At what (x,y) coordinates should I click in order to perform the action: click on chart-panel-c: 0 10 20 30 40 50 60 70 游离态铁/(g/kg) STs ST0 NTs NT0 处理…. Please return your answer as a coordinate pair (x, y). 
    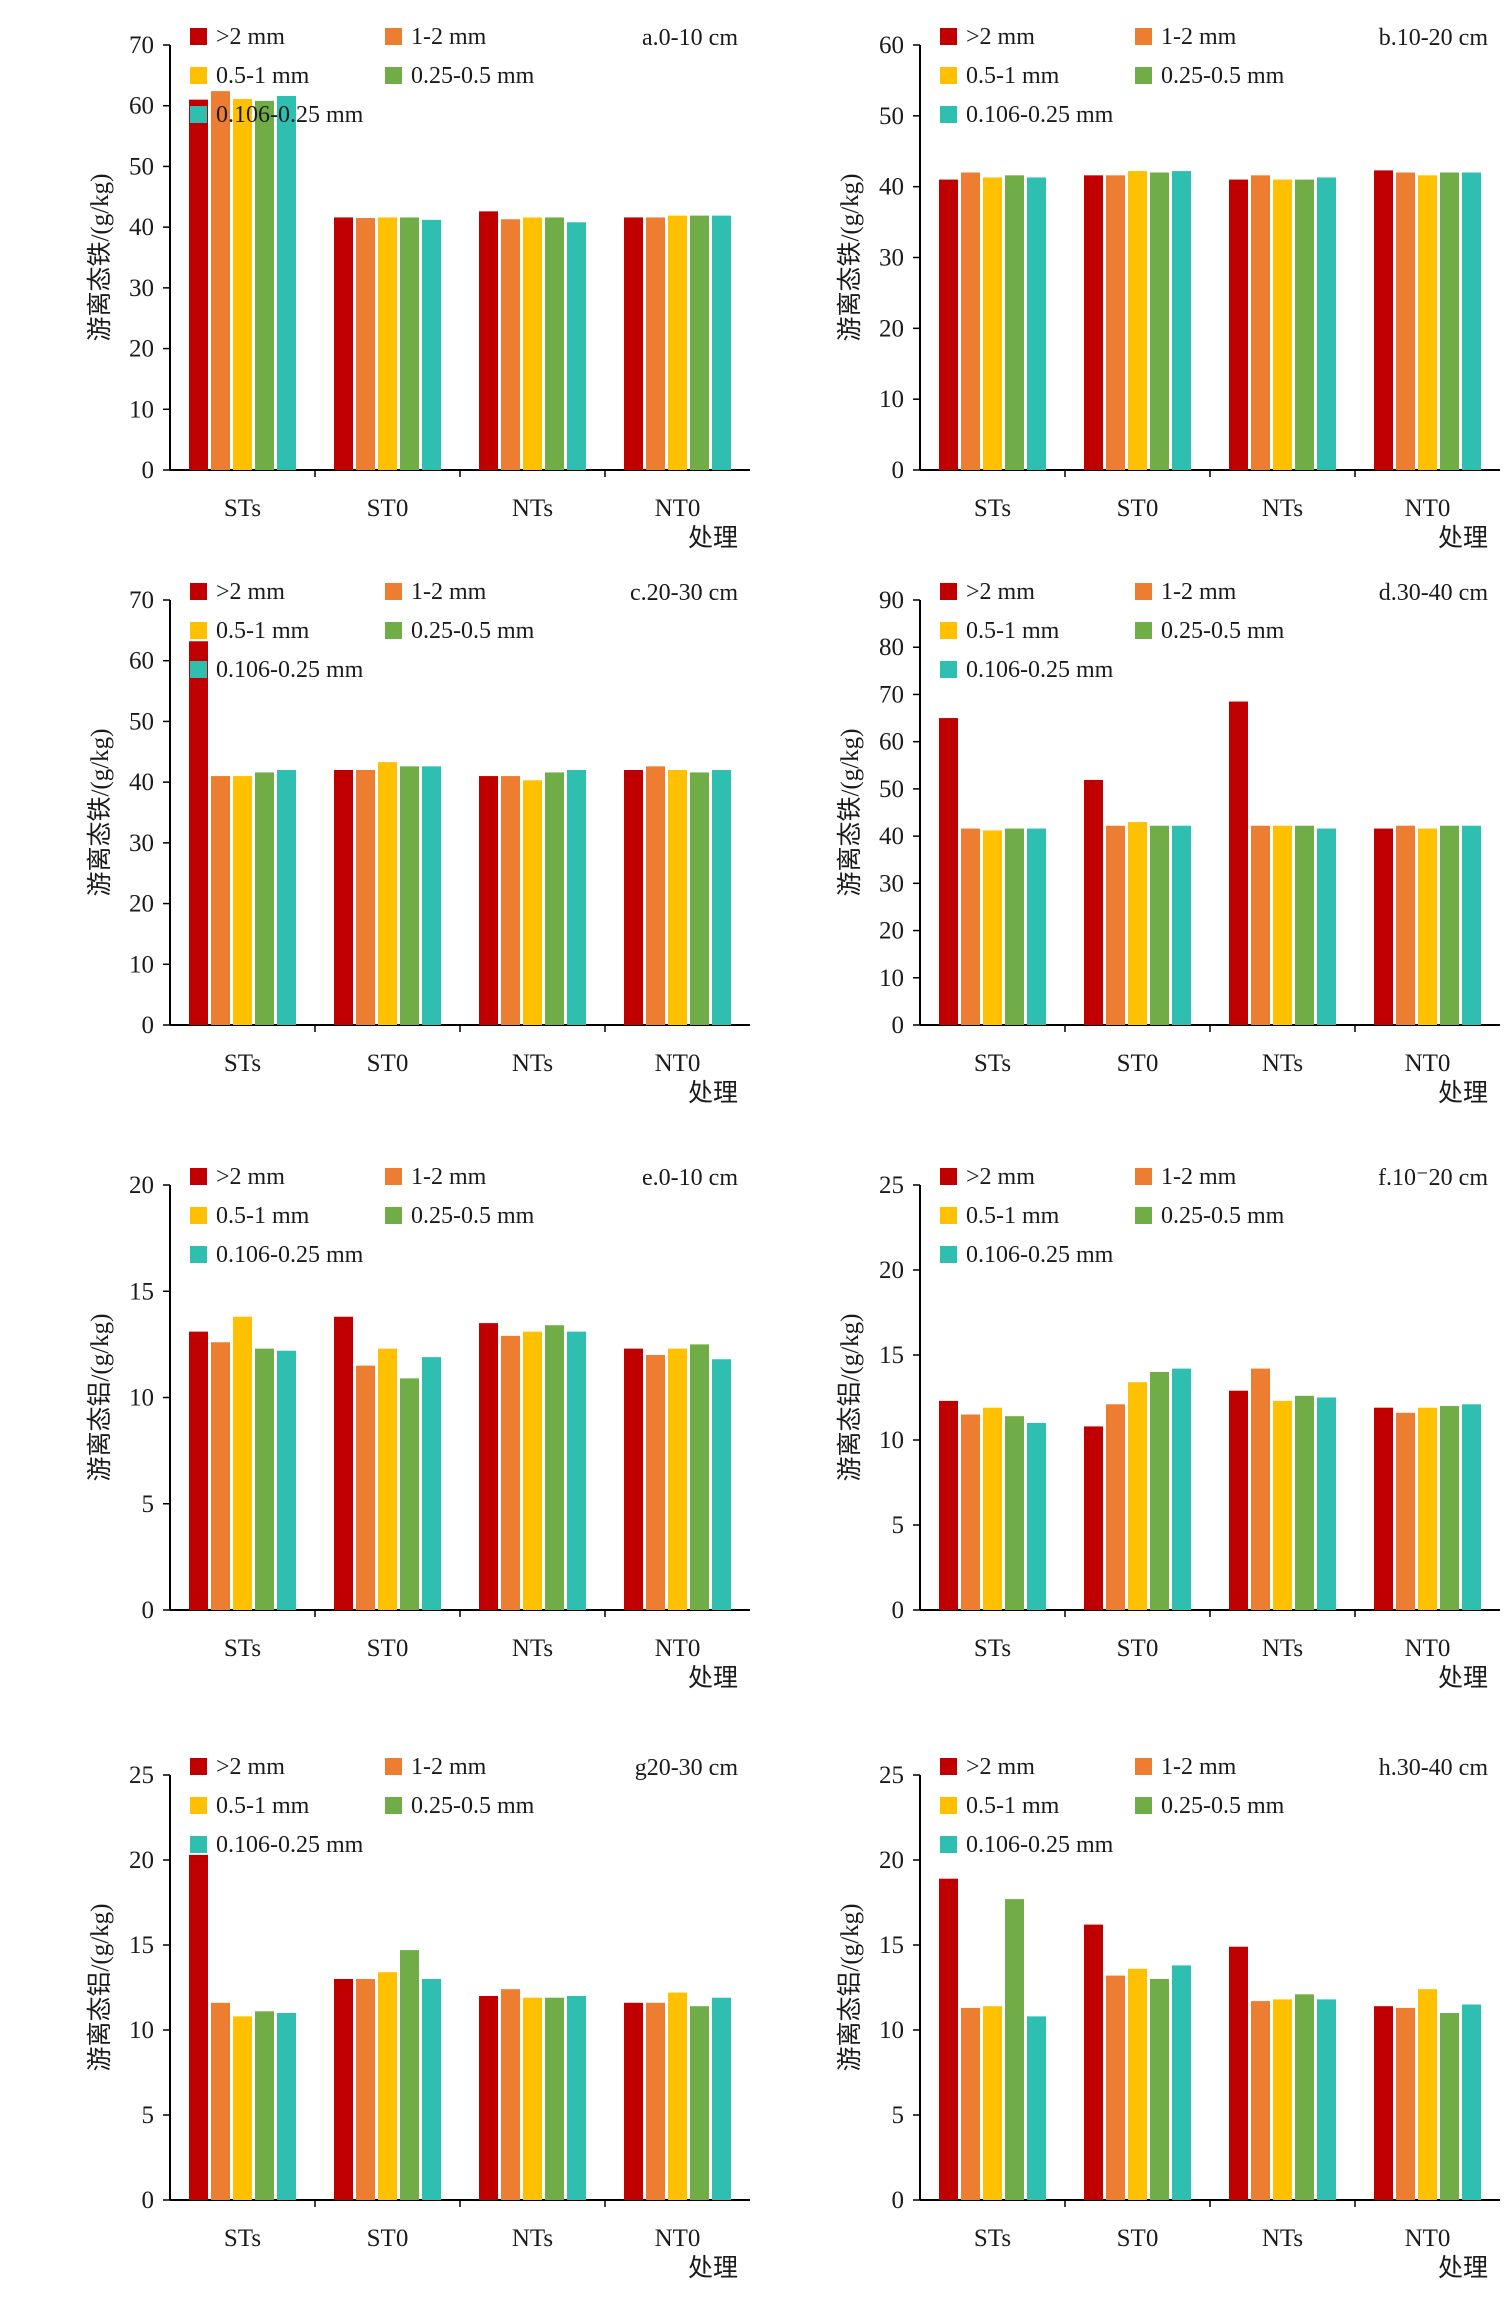
    Looking at the image, I should click on (390, 855).